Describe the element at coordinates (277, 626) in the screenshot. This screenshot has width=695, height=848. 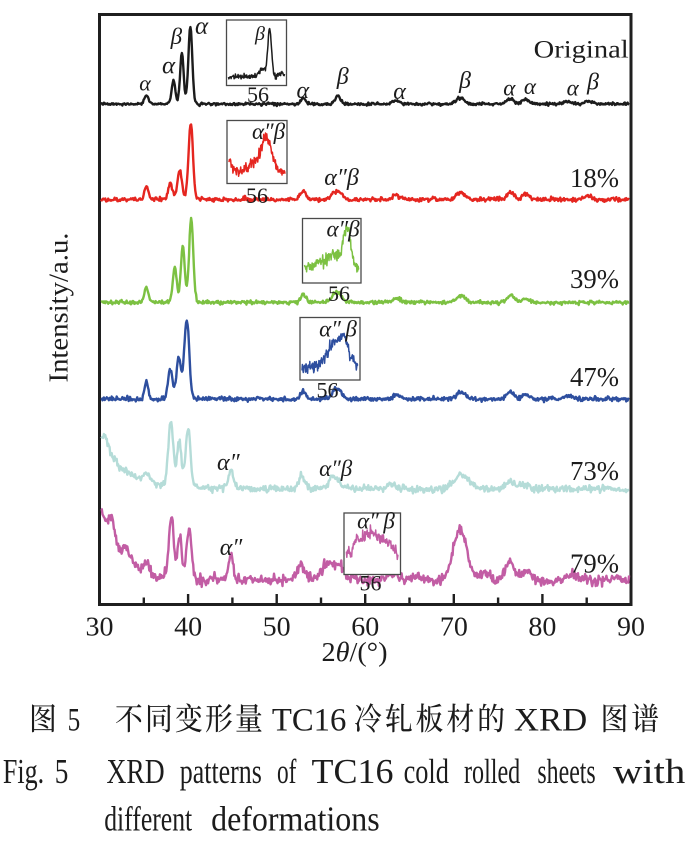
I see `svg-text: 50` at that location.